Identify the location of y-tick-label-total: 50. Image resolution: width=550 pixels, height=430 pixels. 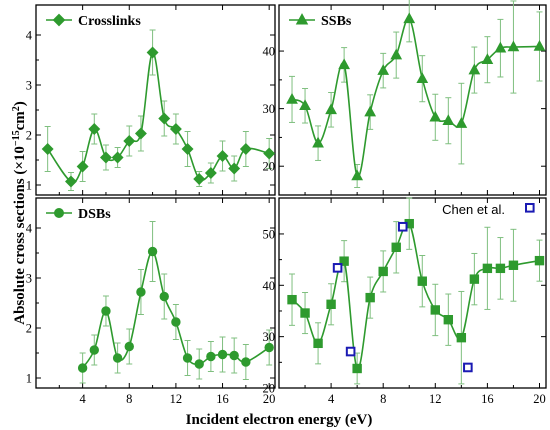
(269, 234).